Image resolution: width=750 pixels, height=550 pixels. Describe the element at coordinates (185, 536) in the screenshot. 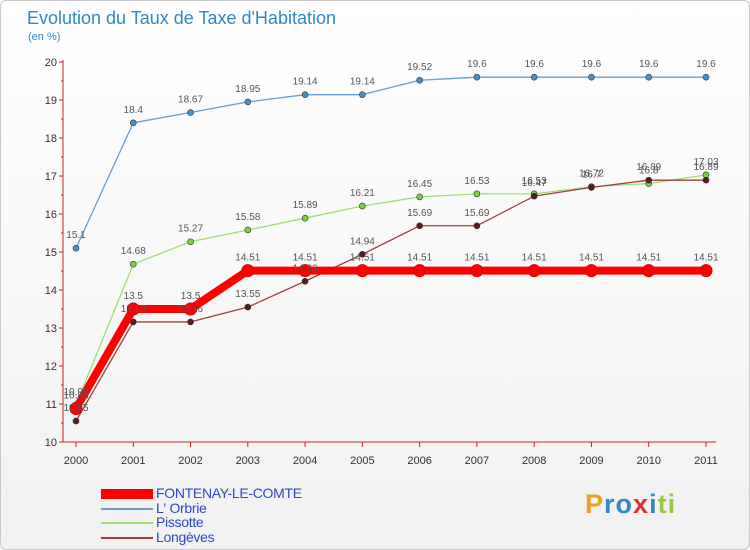

I see `legend-label-longeves: Longèves` at that location.